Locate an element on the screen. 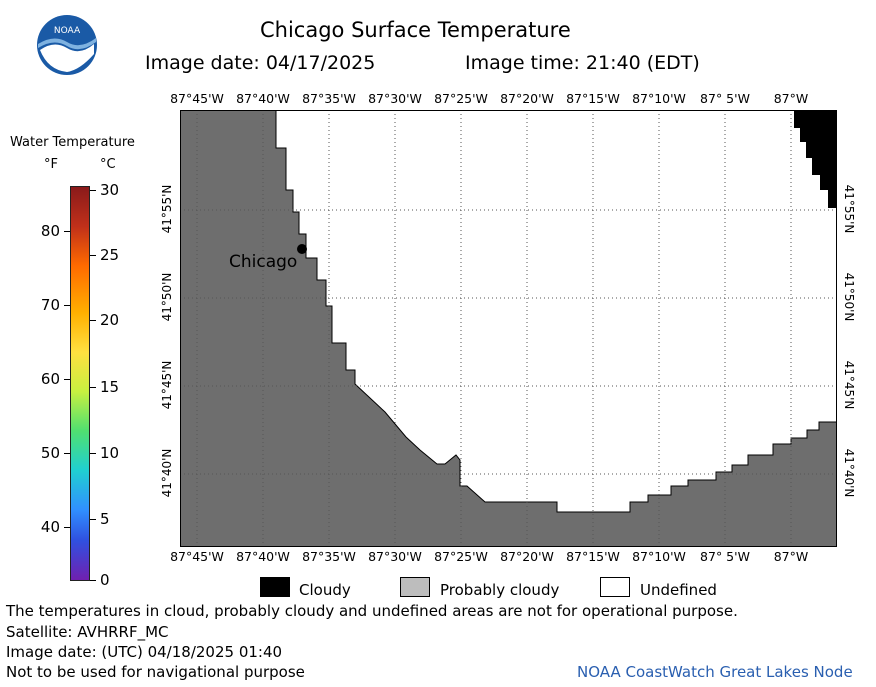 The image size is (876, 687). colorbar-c-tick: 15 is located at coordinates (110, 387).